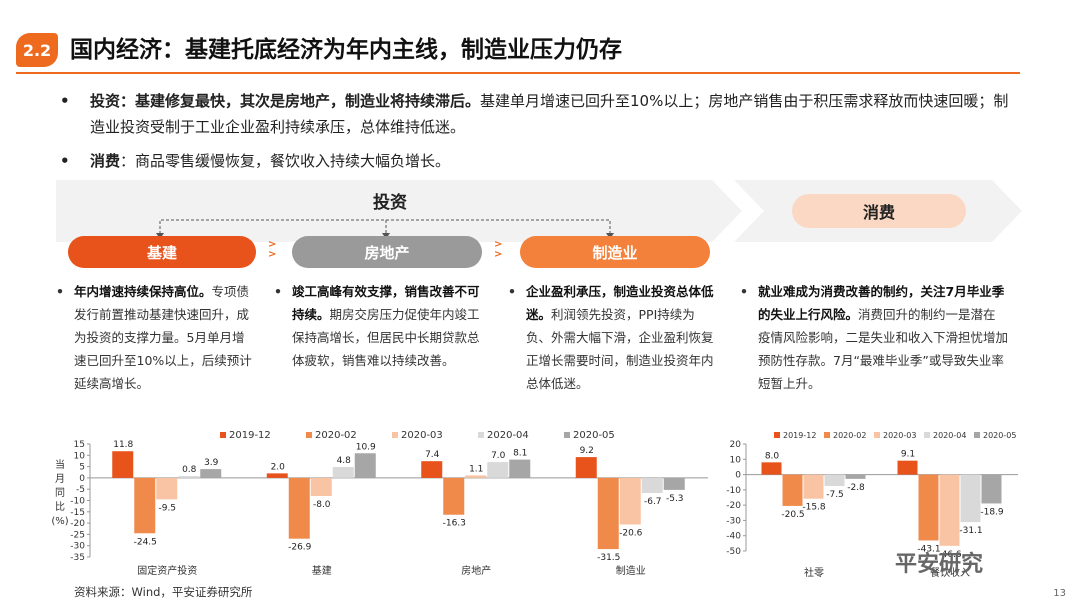 Image resolution: width=1080 pixels, height=608 pixels. I want to click on investment-banner, so click(399, 211).